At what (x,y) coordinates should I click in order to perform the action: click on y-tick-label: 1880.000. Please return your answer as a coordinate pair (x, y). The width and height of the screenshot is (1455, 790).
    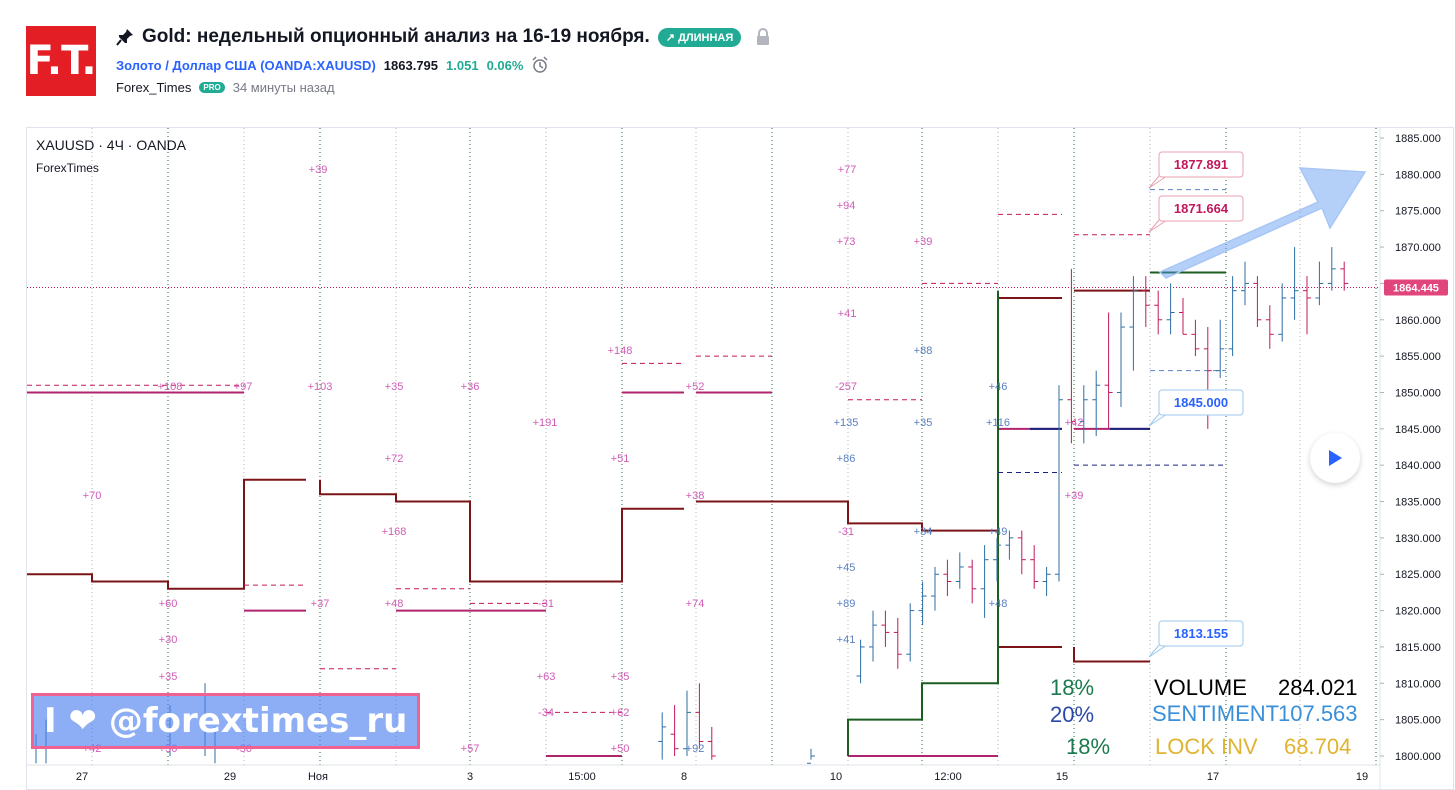
    Looking at the image, I should click on (1418, 175).